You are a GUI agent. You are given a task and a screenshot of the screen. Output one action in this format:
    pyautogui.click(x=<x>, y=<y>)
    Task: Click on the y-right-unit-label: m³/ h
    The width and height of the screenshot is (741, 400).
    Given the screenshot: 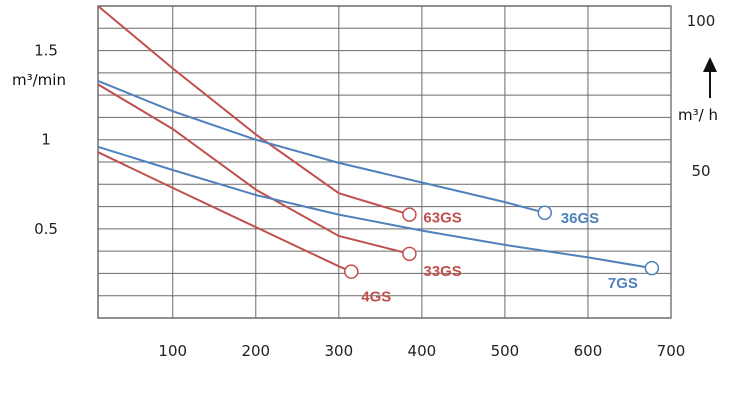 What is the action you would take?
    pyautogui.click(x=698, y=115)
    